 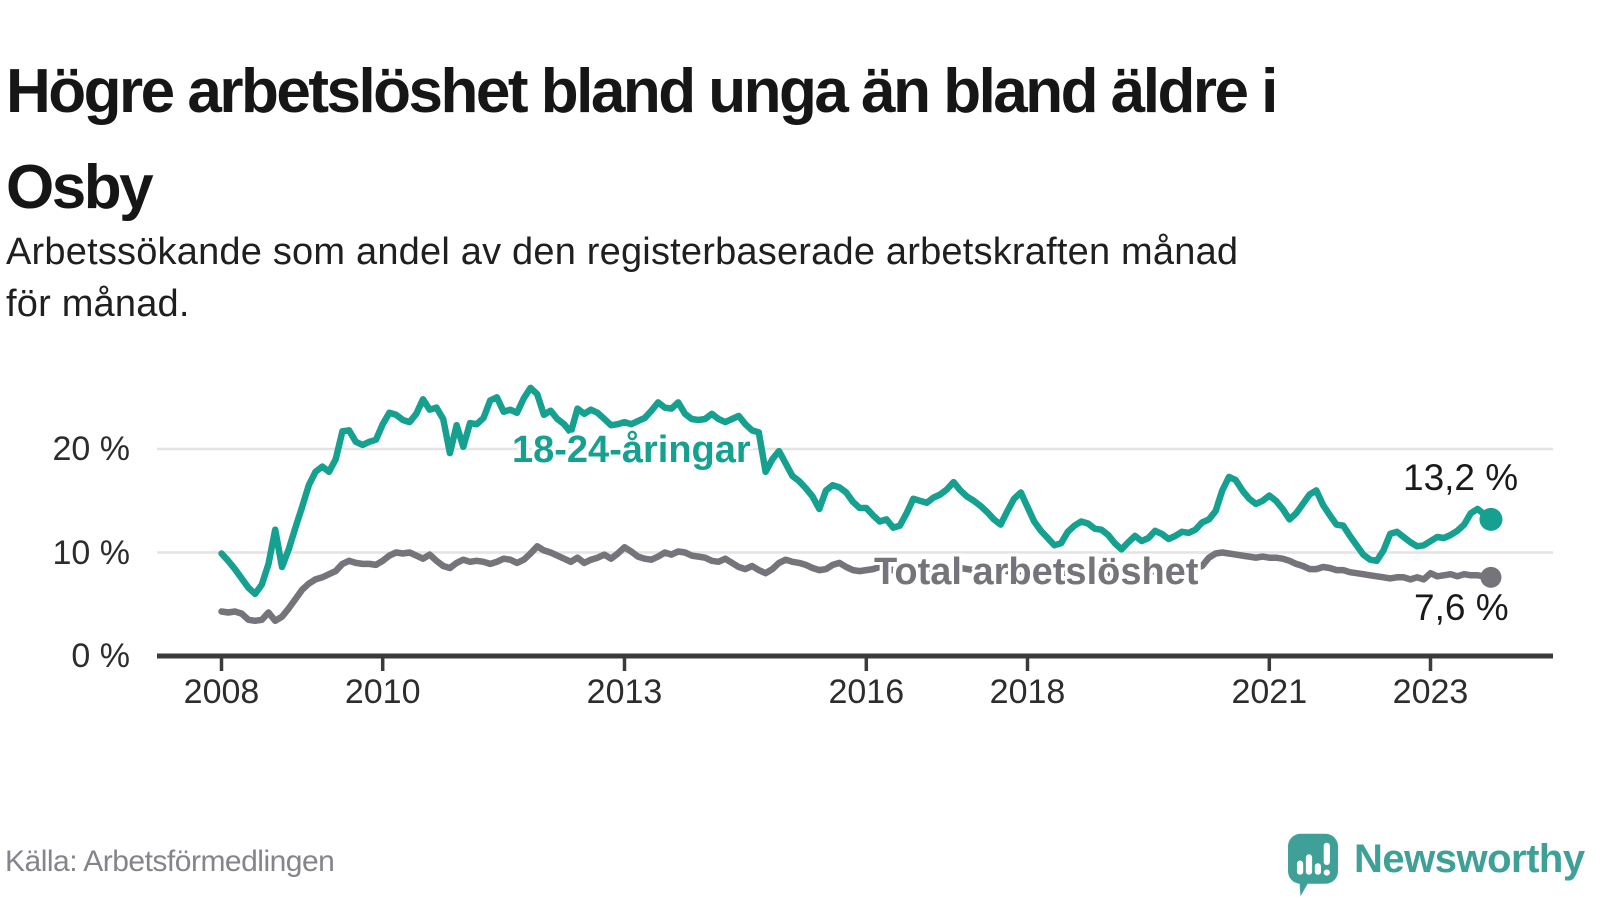 What do you see at coordinates (100, 656) in the screenshot?
I see `y-tick-label: 0 %` at bounding box center [100, 656].